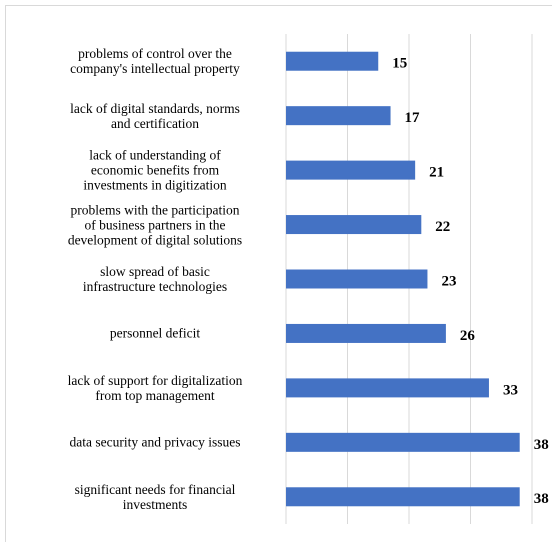 The width and height of the screenshot is (552, 542). Describe the element at coordinates (399, 64) in the screenshot. I see `value-label: 15` at that location.